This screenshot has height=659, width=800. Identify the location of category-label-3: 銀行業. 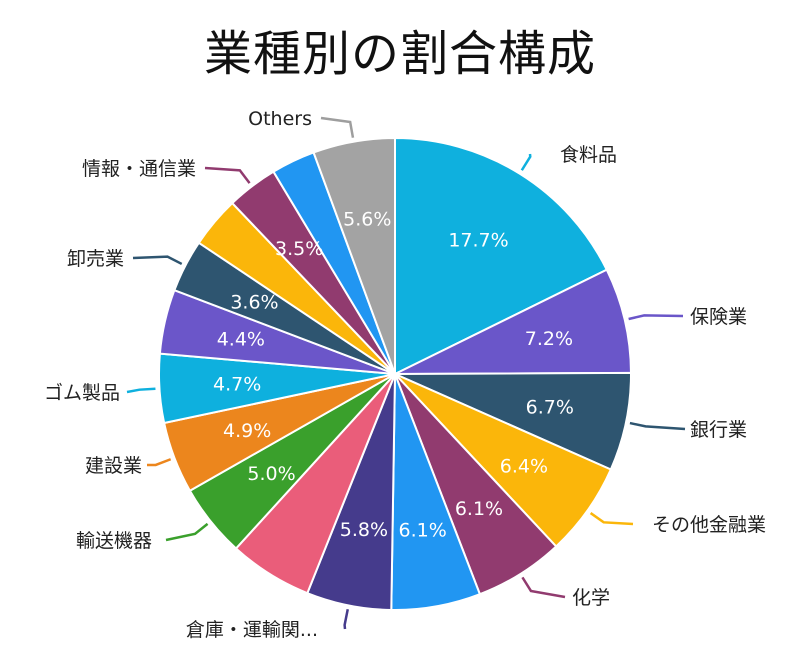
(718, 430).